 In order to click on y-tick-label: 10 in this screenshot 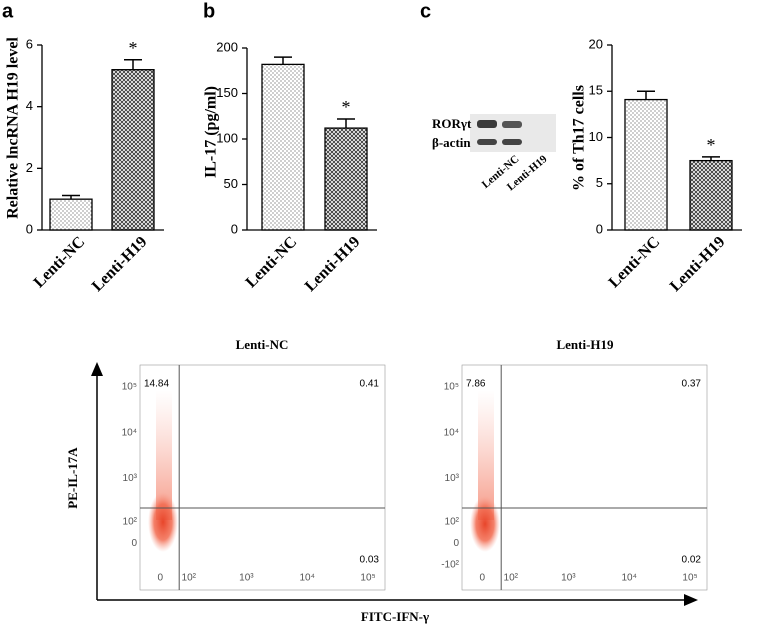, I will do `click(596, 136)`.